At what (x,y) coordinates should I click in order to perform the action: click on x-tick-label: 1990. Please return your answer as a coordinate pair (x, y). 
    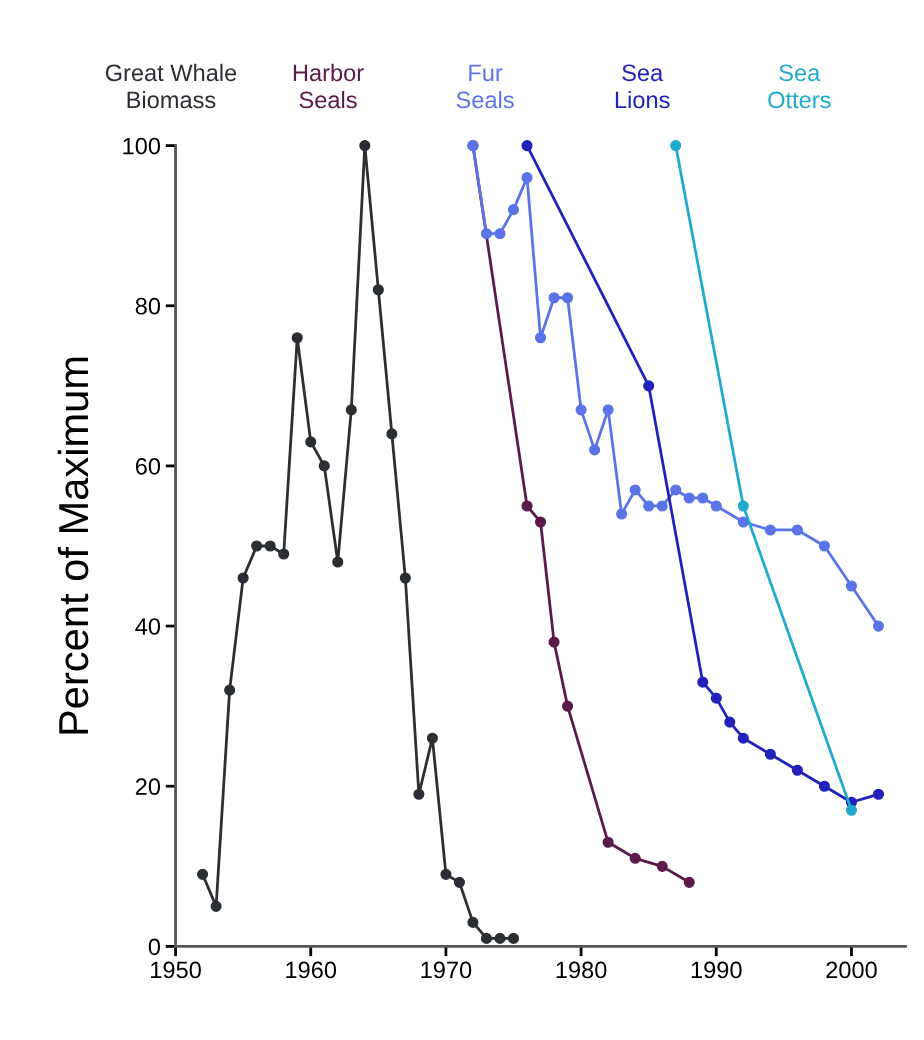
    Looking at the image, I should click on (716, 970).